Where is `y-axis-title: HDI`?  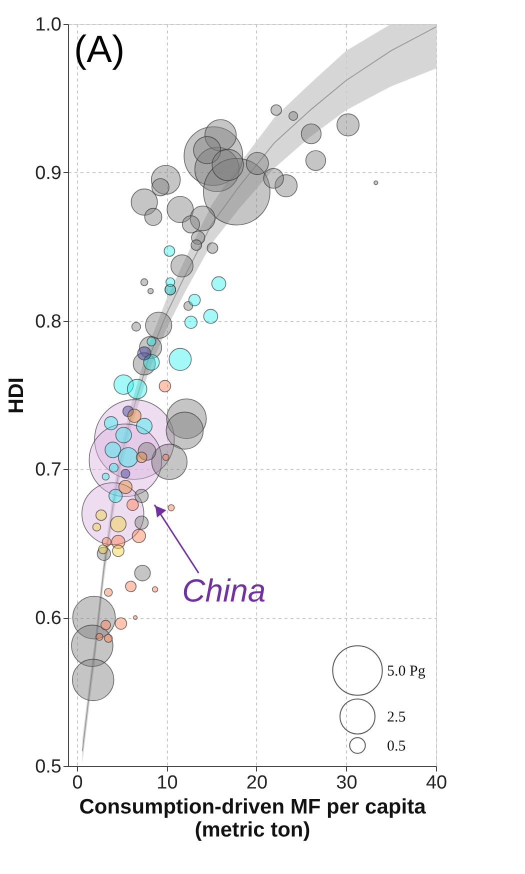
y-axis-title: HDI is located at coordinates (16, 395).